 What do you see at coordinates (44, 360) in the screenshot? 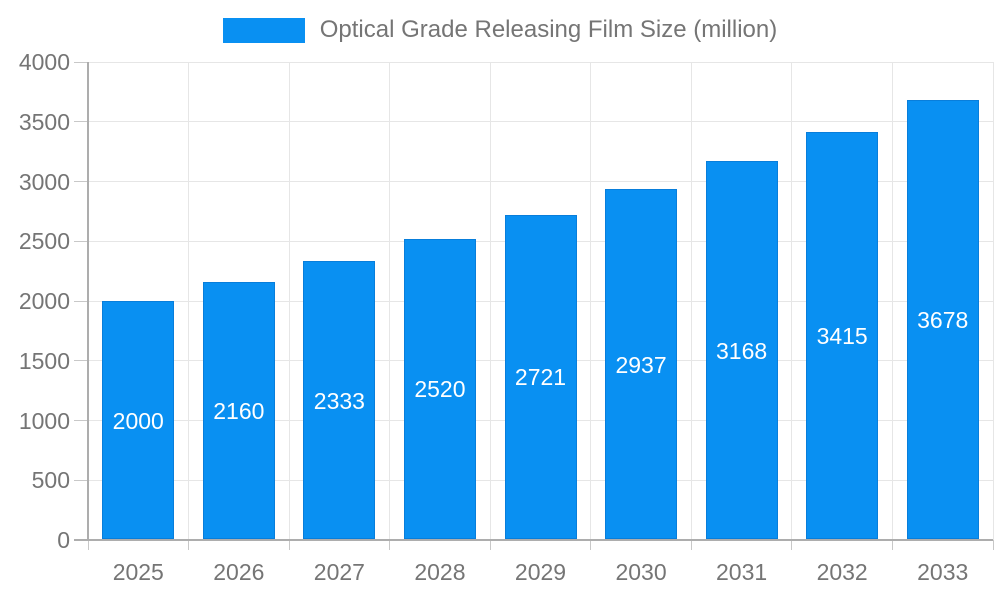
I see `y-axis-label: 1500` at bounding box center [44, 360].